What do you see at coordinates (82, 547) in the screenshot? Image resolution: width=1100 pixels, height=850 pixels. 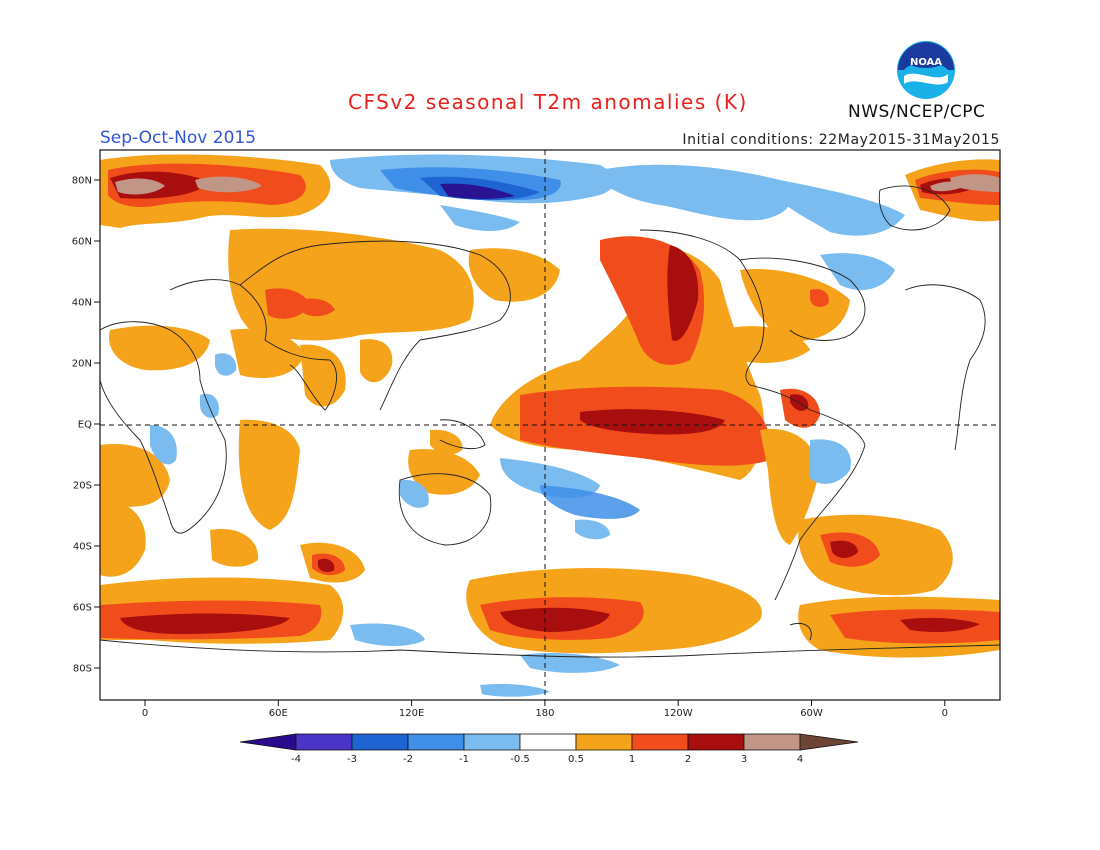 I see `lat-tick-label: 40S` at bounding box center [82, 547].